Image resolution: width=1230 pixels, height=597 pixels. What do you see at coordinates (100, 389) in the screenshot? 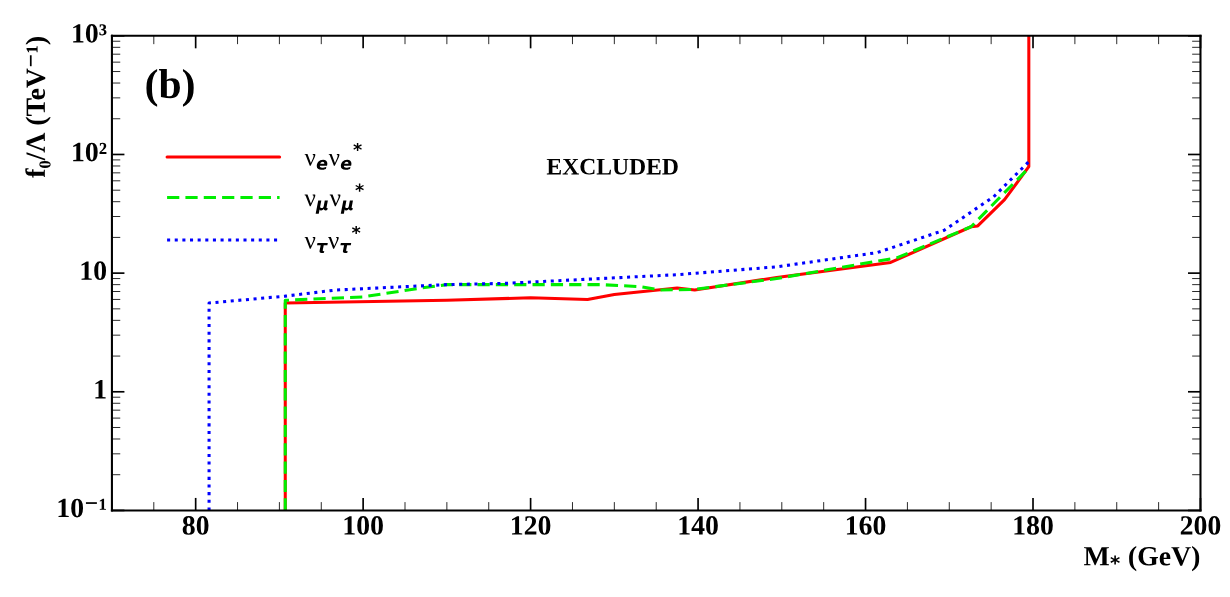
I see `y-tick-label: 1` at bounding box center [100, 389].